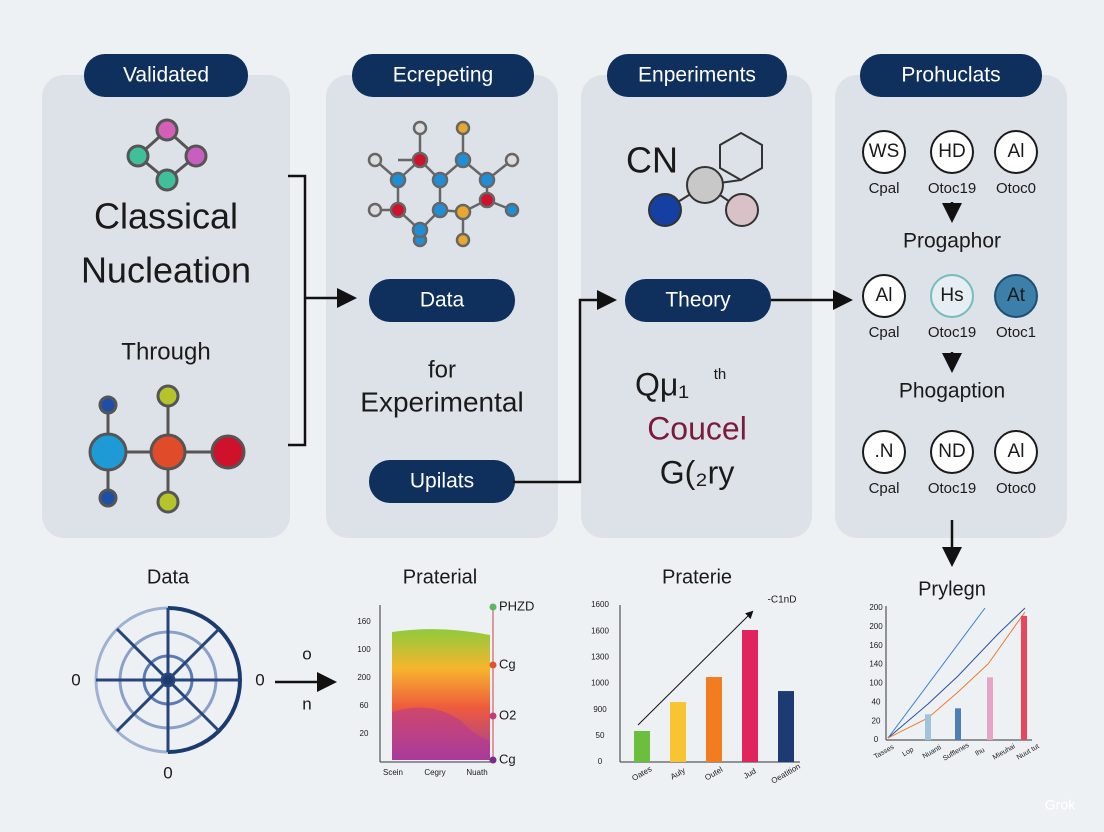 The image size is (1104, 832). I want to click on header: Validated, so click(166, 75).